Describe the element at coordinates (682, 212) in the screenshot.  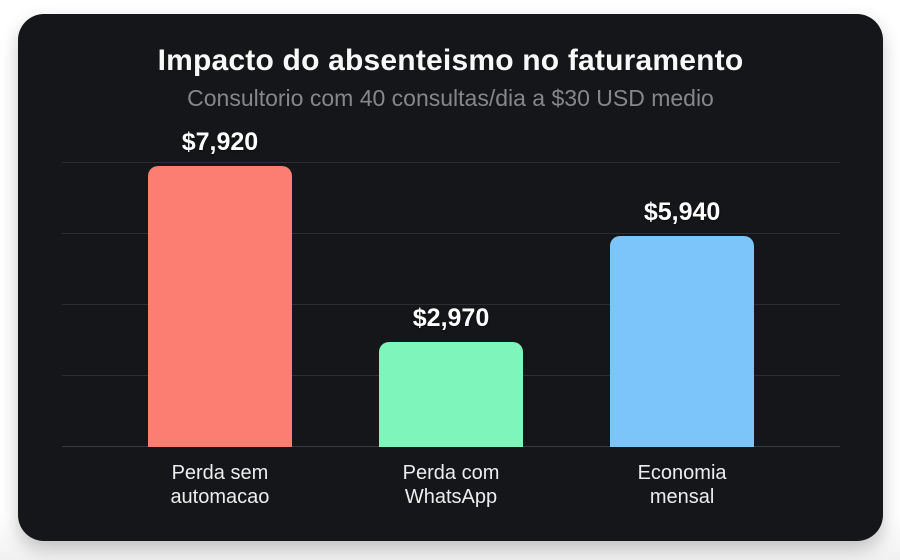
I see `bar-value-label-2: $5,940` at that location.